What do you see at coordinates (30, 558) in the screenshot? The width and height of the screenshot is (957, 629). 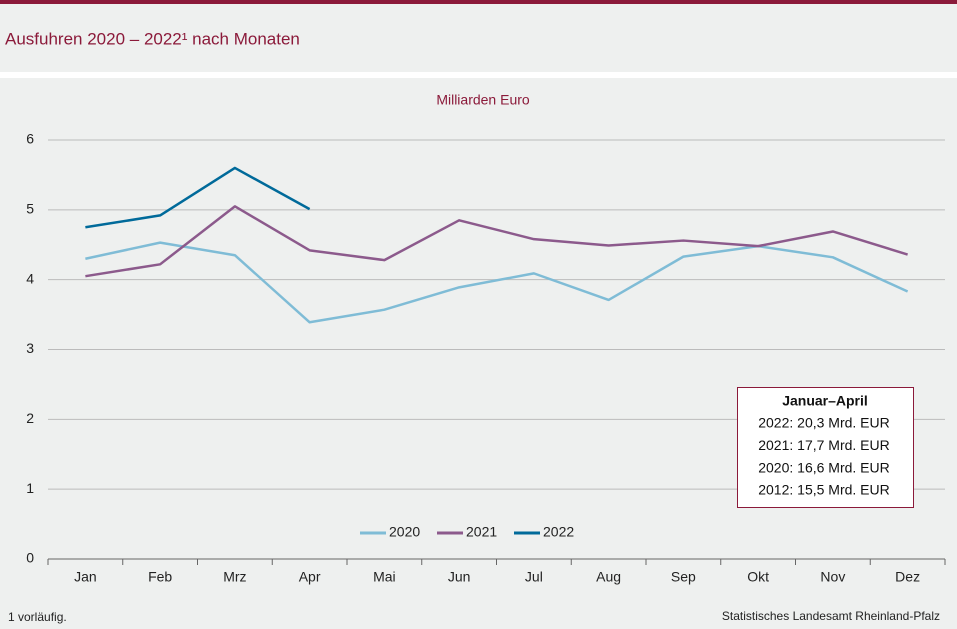 I see `y-tick-label: 0` at bounding box center [30, 558].